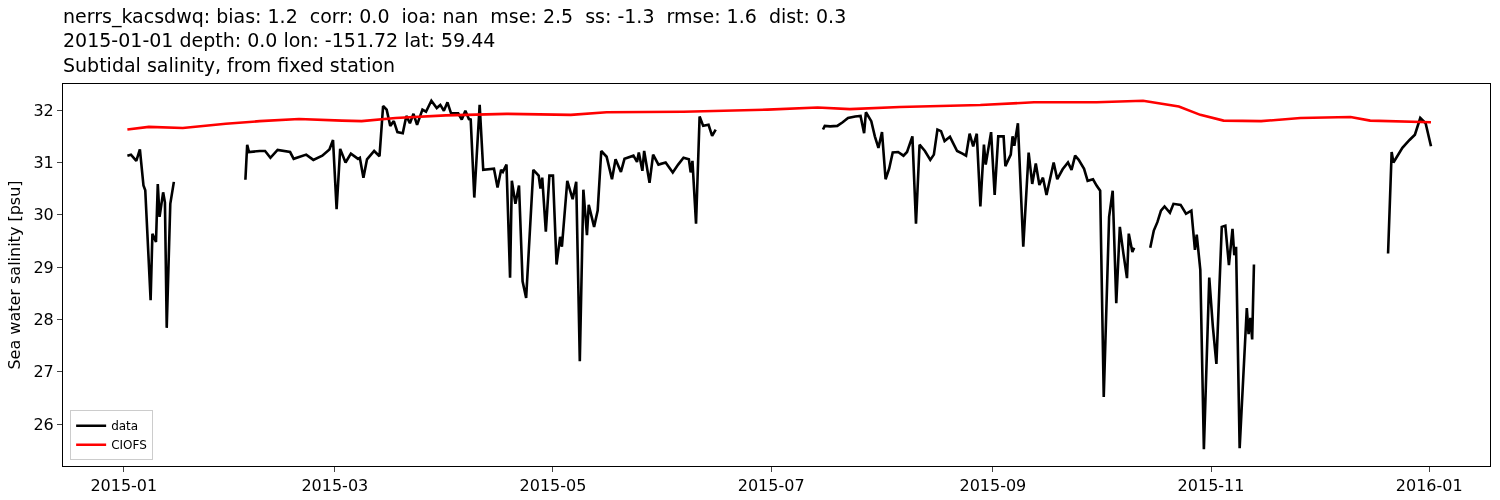 Image resolution: width=1500 pixels, height=500 pixels. What do you see at coordinates (43, 215) in the screenshot?
I see `y-tick-label: 30` at bounding box center [43, 215].